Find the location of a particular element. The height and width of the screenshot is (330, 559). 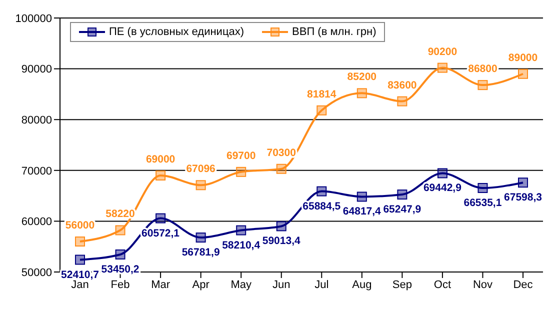

x-tick-label: May is located at coordinates (241, 284).